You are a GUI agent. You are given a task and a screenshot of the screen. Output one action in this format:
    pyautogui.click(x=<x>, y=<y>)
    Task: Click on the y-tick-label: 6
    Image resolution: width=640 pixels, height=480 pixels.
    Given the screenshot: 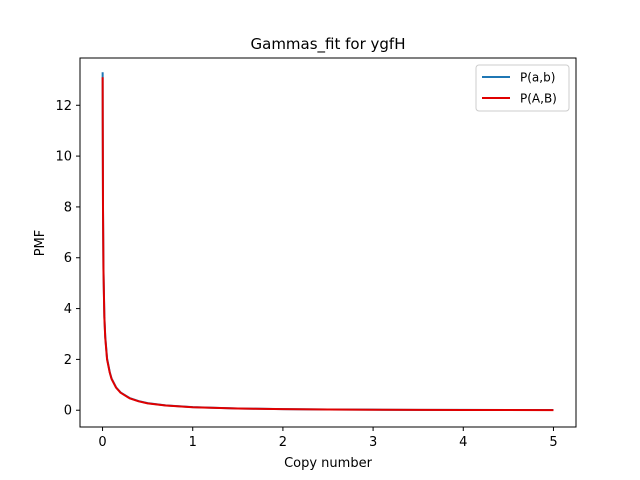 What is the action you would take?
    pyautogui.click(x=68, y=258)
    